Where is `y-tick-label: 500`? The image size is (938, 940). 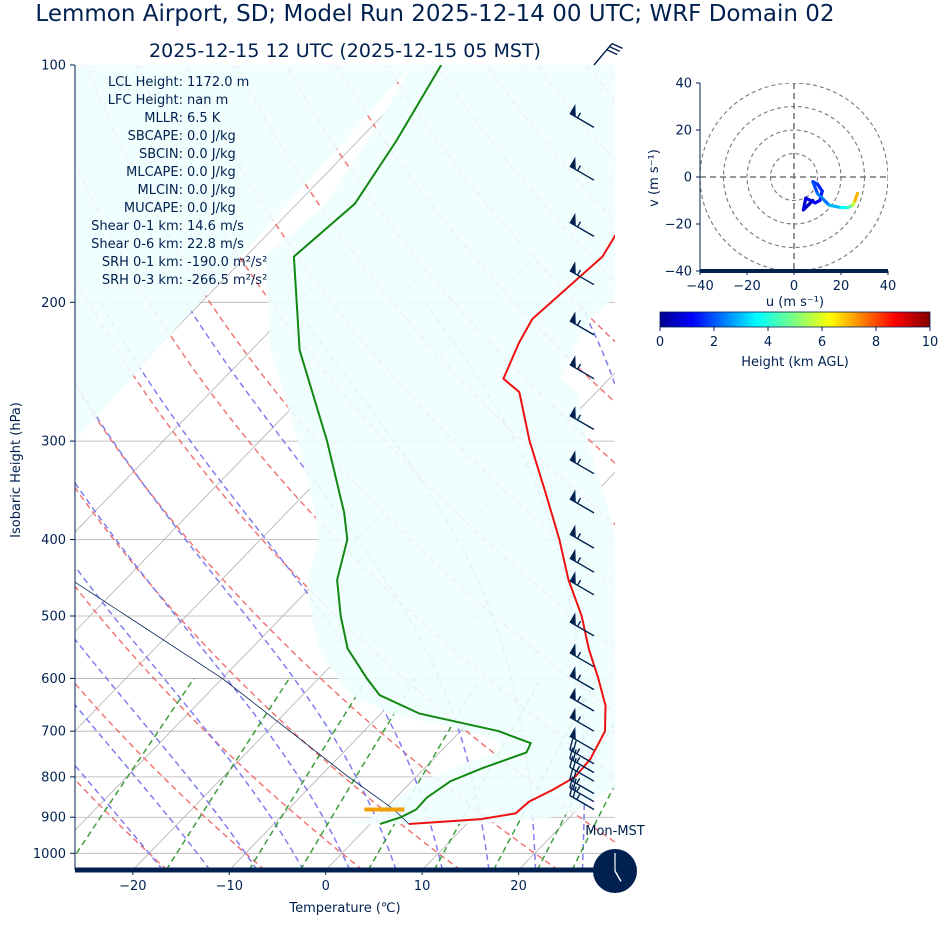
y-tick-label: 500 is located at coordinates (53, 616).